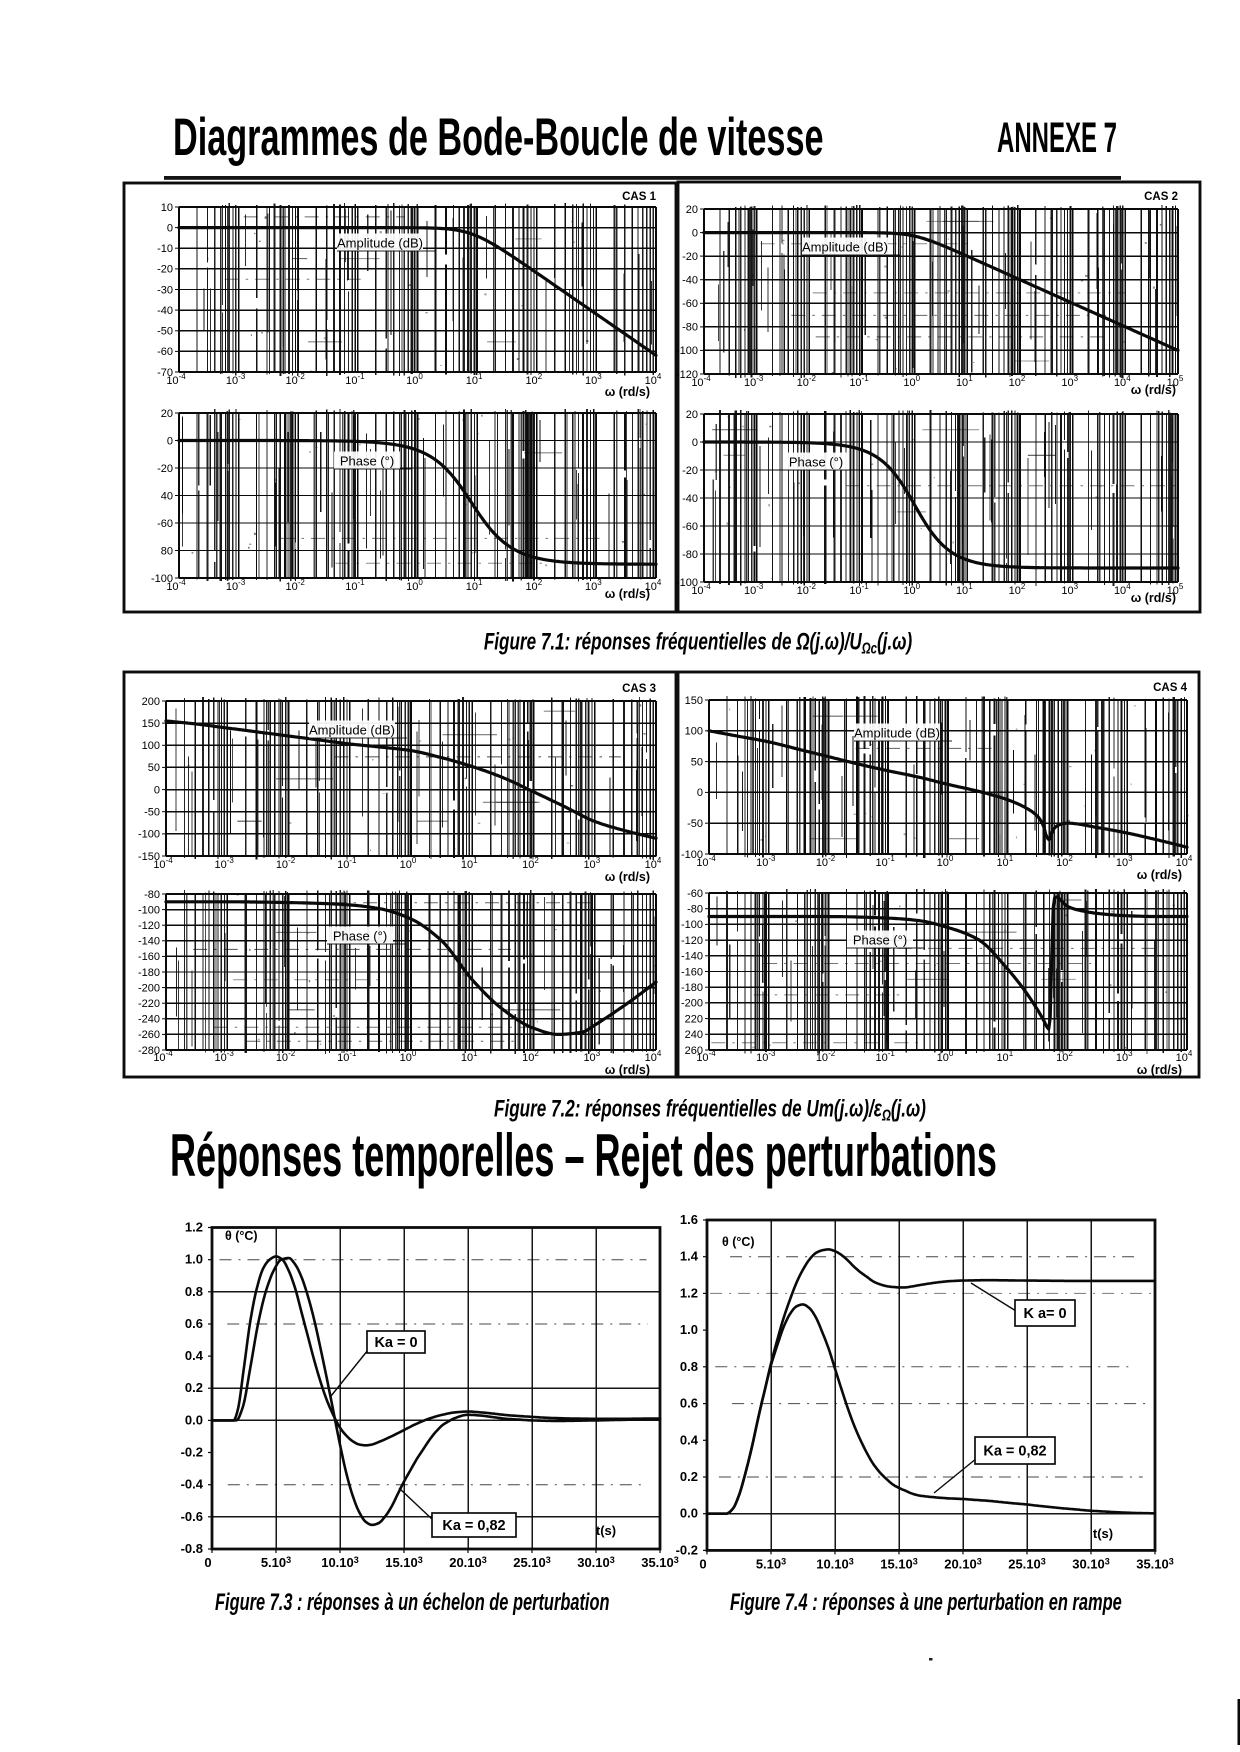  What do you see at coordinates (1044, 1314) in the screenshot?
I see `svg-text: K a= 0` at bounding box center [1044, 1314].